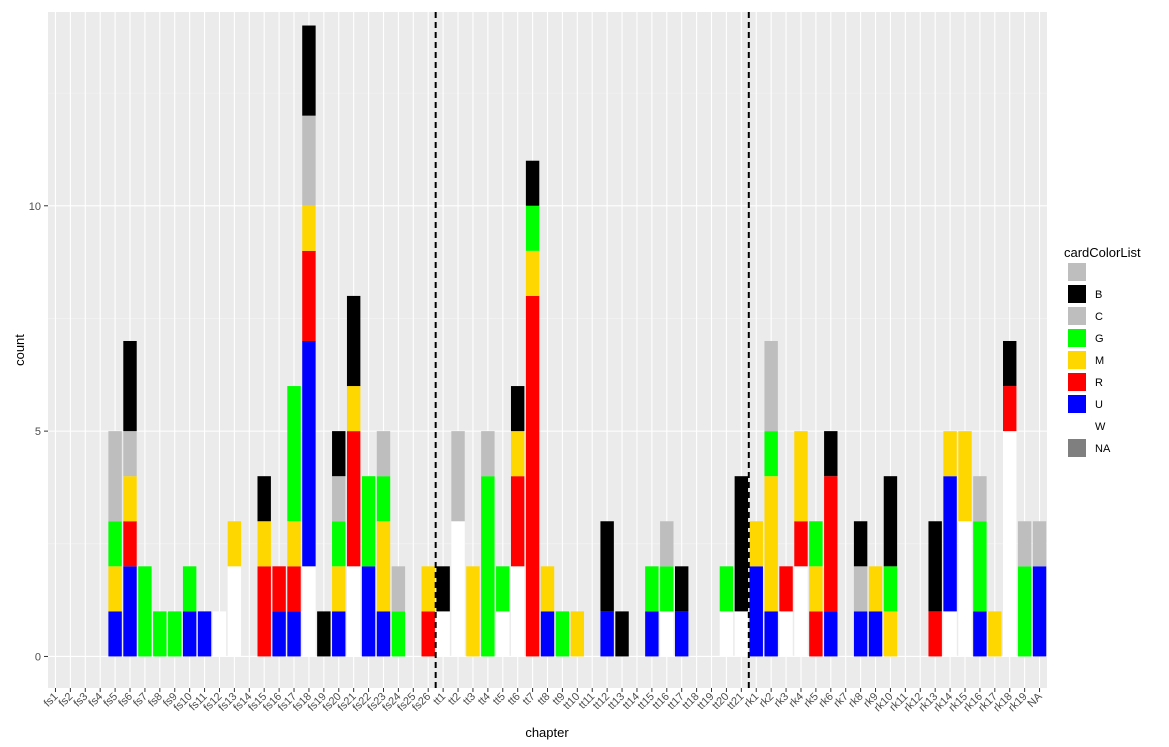 The image size is (1169, 747). Describe the element at coordinates (353, 611) in the screenshot. I see `bar-segment-fs21-W` at that location.